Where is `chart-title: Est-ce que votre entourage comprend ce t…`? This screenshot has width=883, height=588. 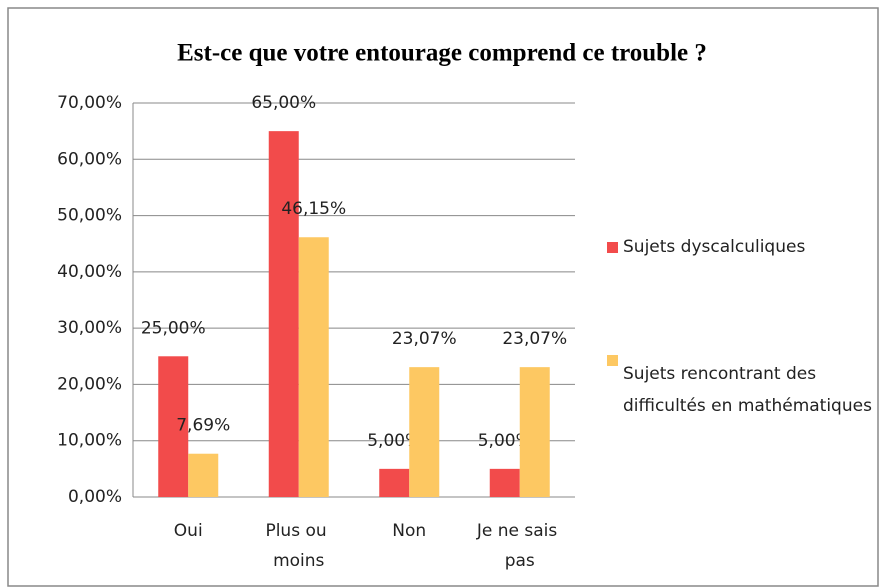 chart-title: Est-ce que votre entourage comprend ce t… is located at coordinates (442, 53).